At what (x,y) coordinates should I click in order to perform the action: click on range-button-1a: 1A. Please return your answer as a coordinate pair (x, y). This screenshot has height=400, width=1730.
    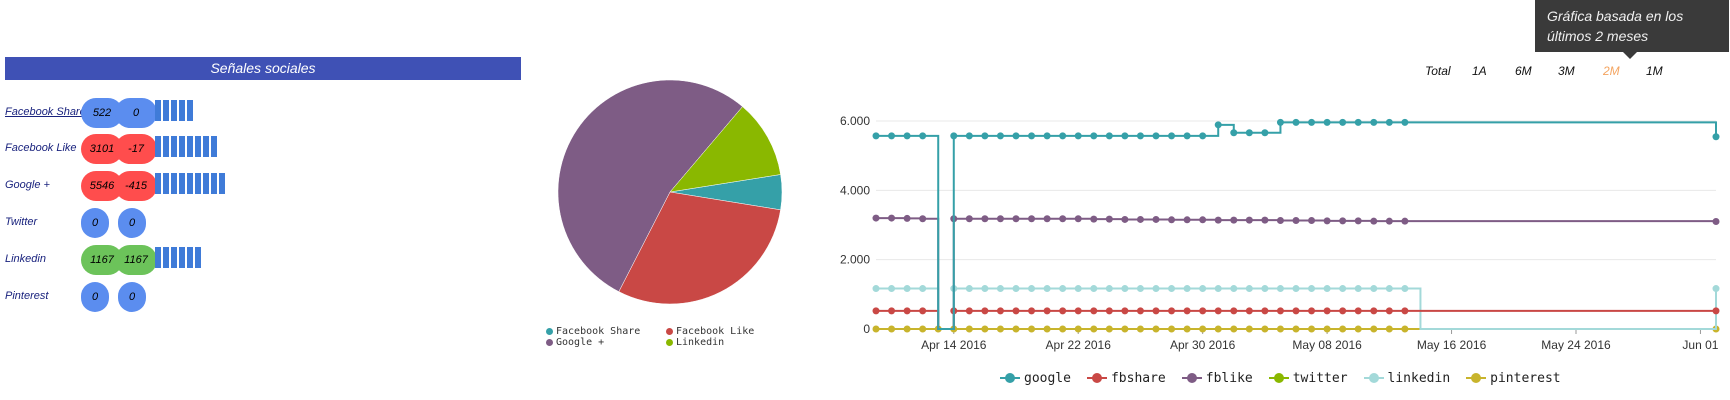
    Looking at the image, I should click on (1479, 71).